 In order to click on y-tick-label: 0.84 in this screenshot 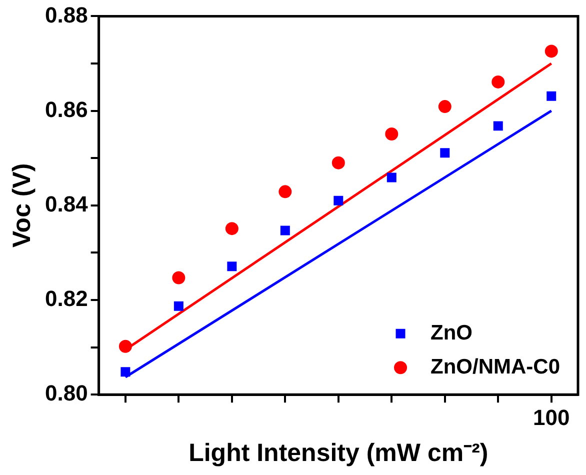, I will do `click(66, 203)`.